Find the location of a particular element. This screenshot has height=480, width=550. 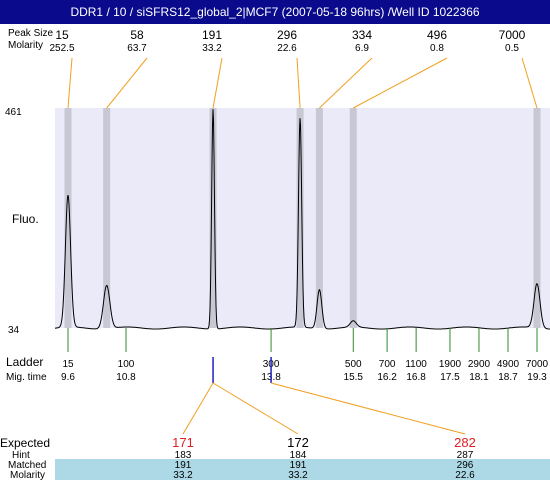

ladder-time-15.5: 15.5 is located at coordinates (354, 377).